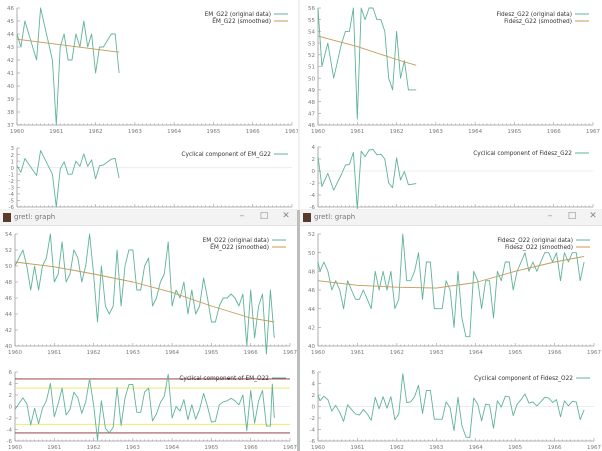 This screenshot has height=451, width=602. Describe the element at coordinates (94, 448) in the screenshot. I see `cycle-x-tick-label: 1962` at that location.